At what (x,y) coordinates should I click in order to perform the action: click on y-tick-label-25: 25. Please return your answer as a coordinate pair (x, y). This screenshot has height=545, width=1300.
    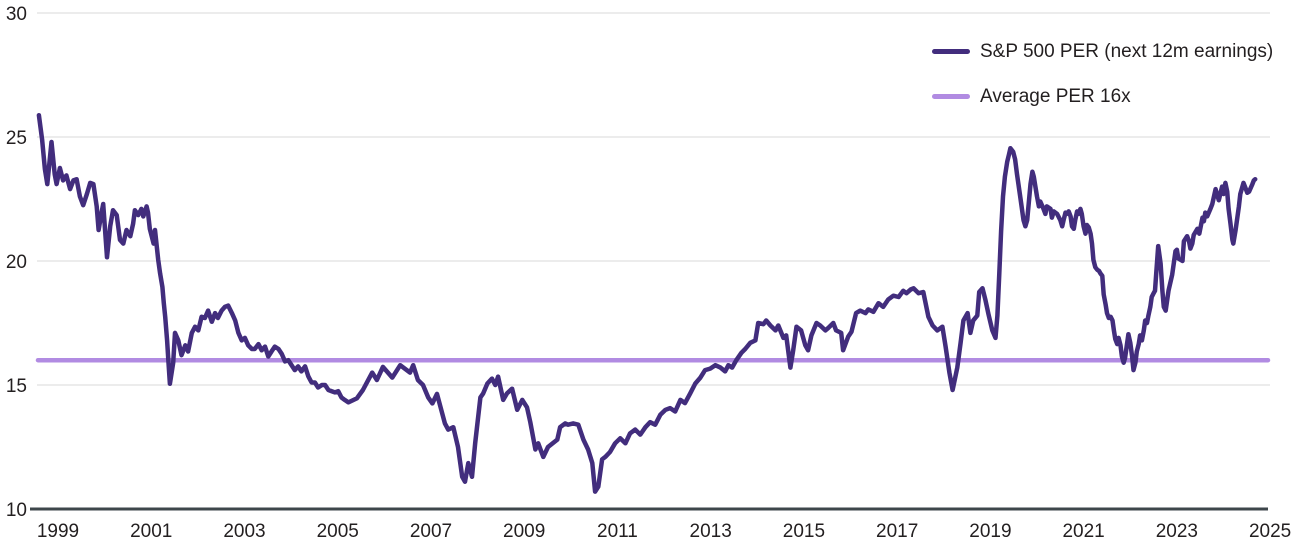
    Looking at the image, I should click on (16, 138).